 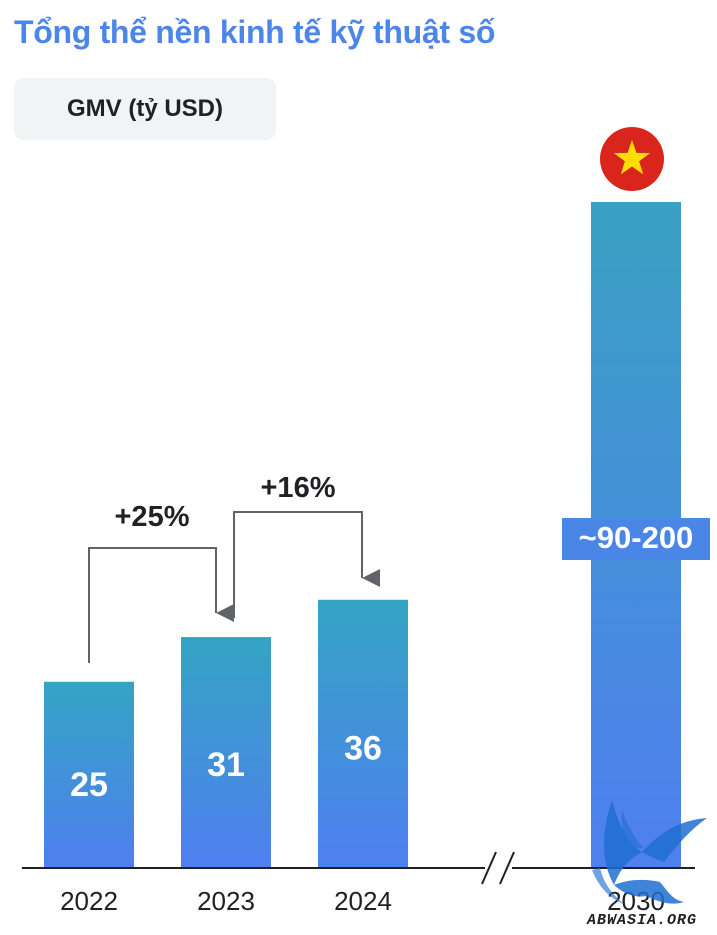 I want to click on tick-label-2022: 2022, so click(x=89, y=901).